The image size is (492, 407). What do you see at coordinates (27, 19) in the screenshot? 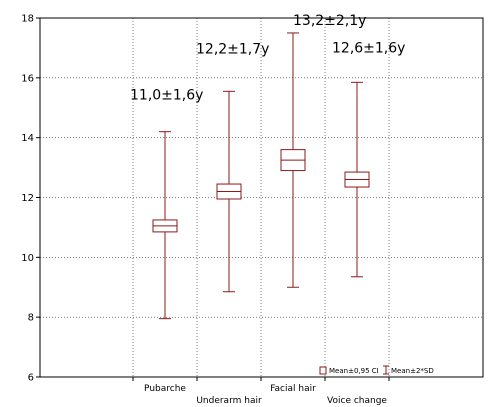
I see `y-tick-label: 18` at bounding box center [27, 19].